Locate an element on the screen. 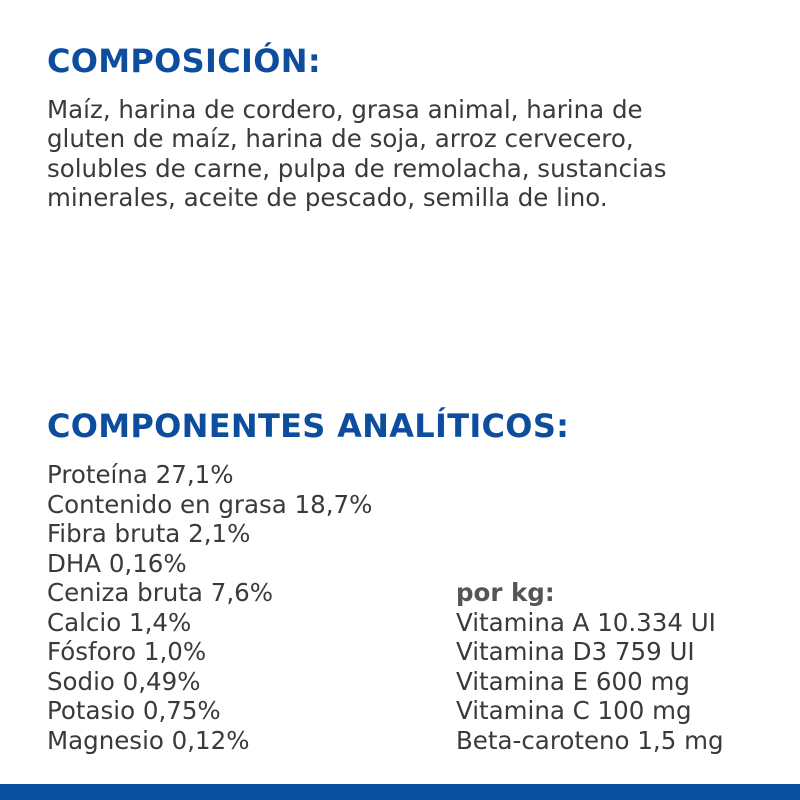  composicion-title: COMPOSICIÓN: is located at coordinates (184, 61).